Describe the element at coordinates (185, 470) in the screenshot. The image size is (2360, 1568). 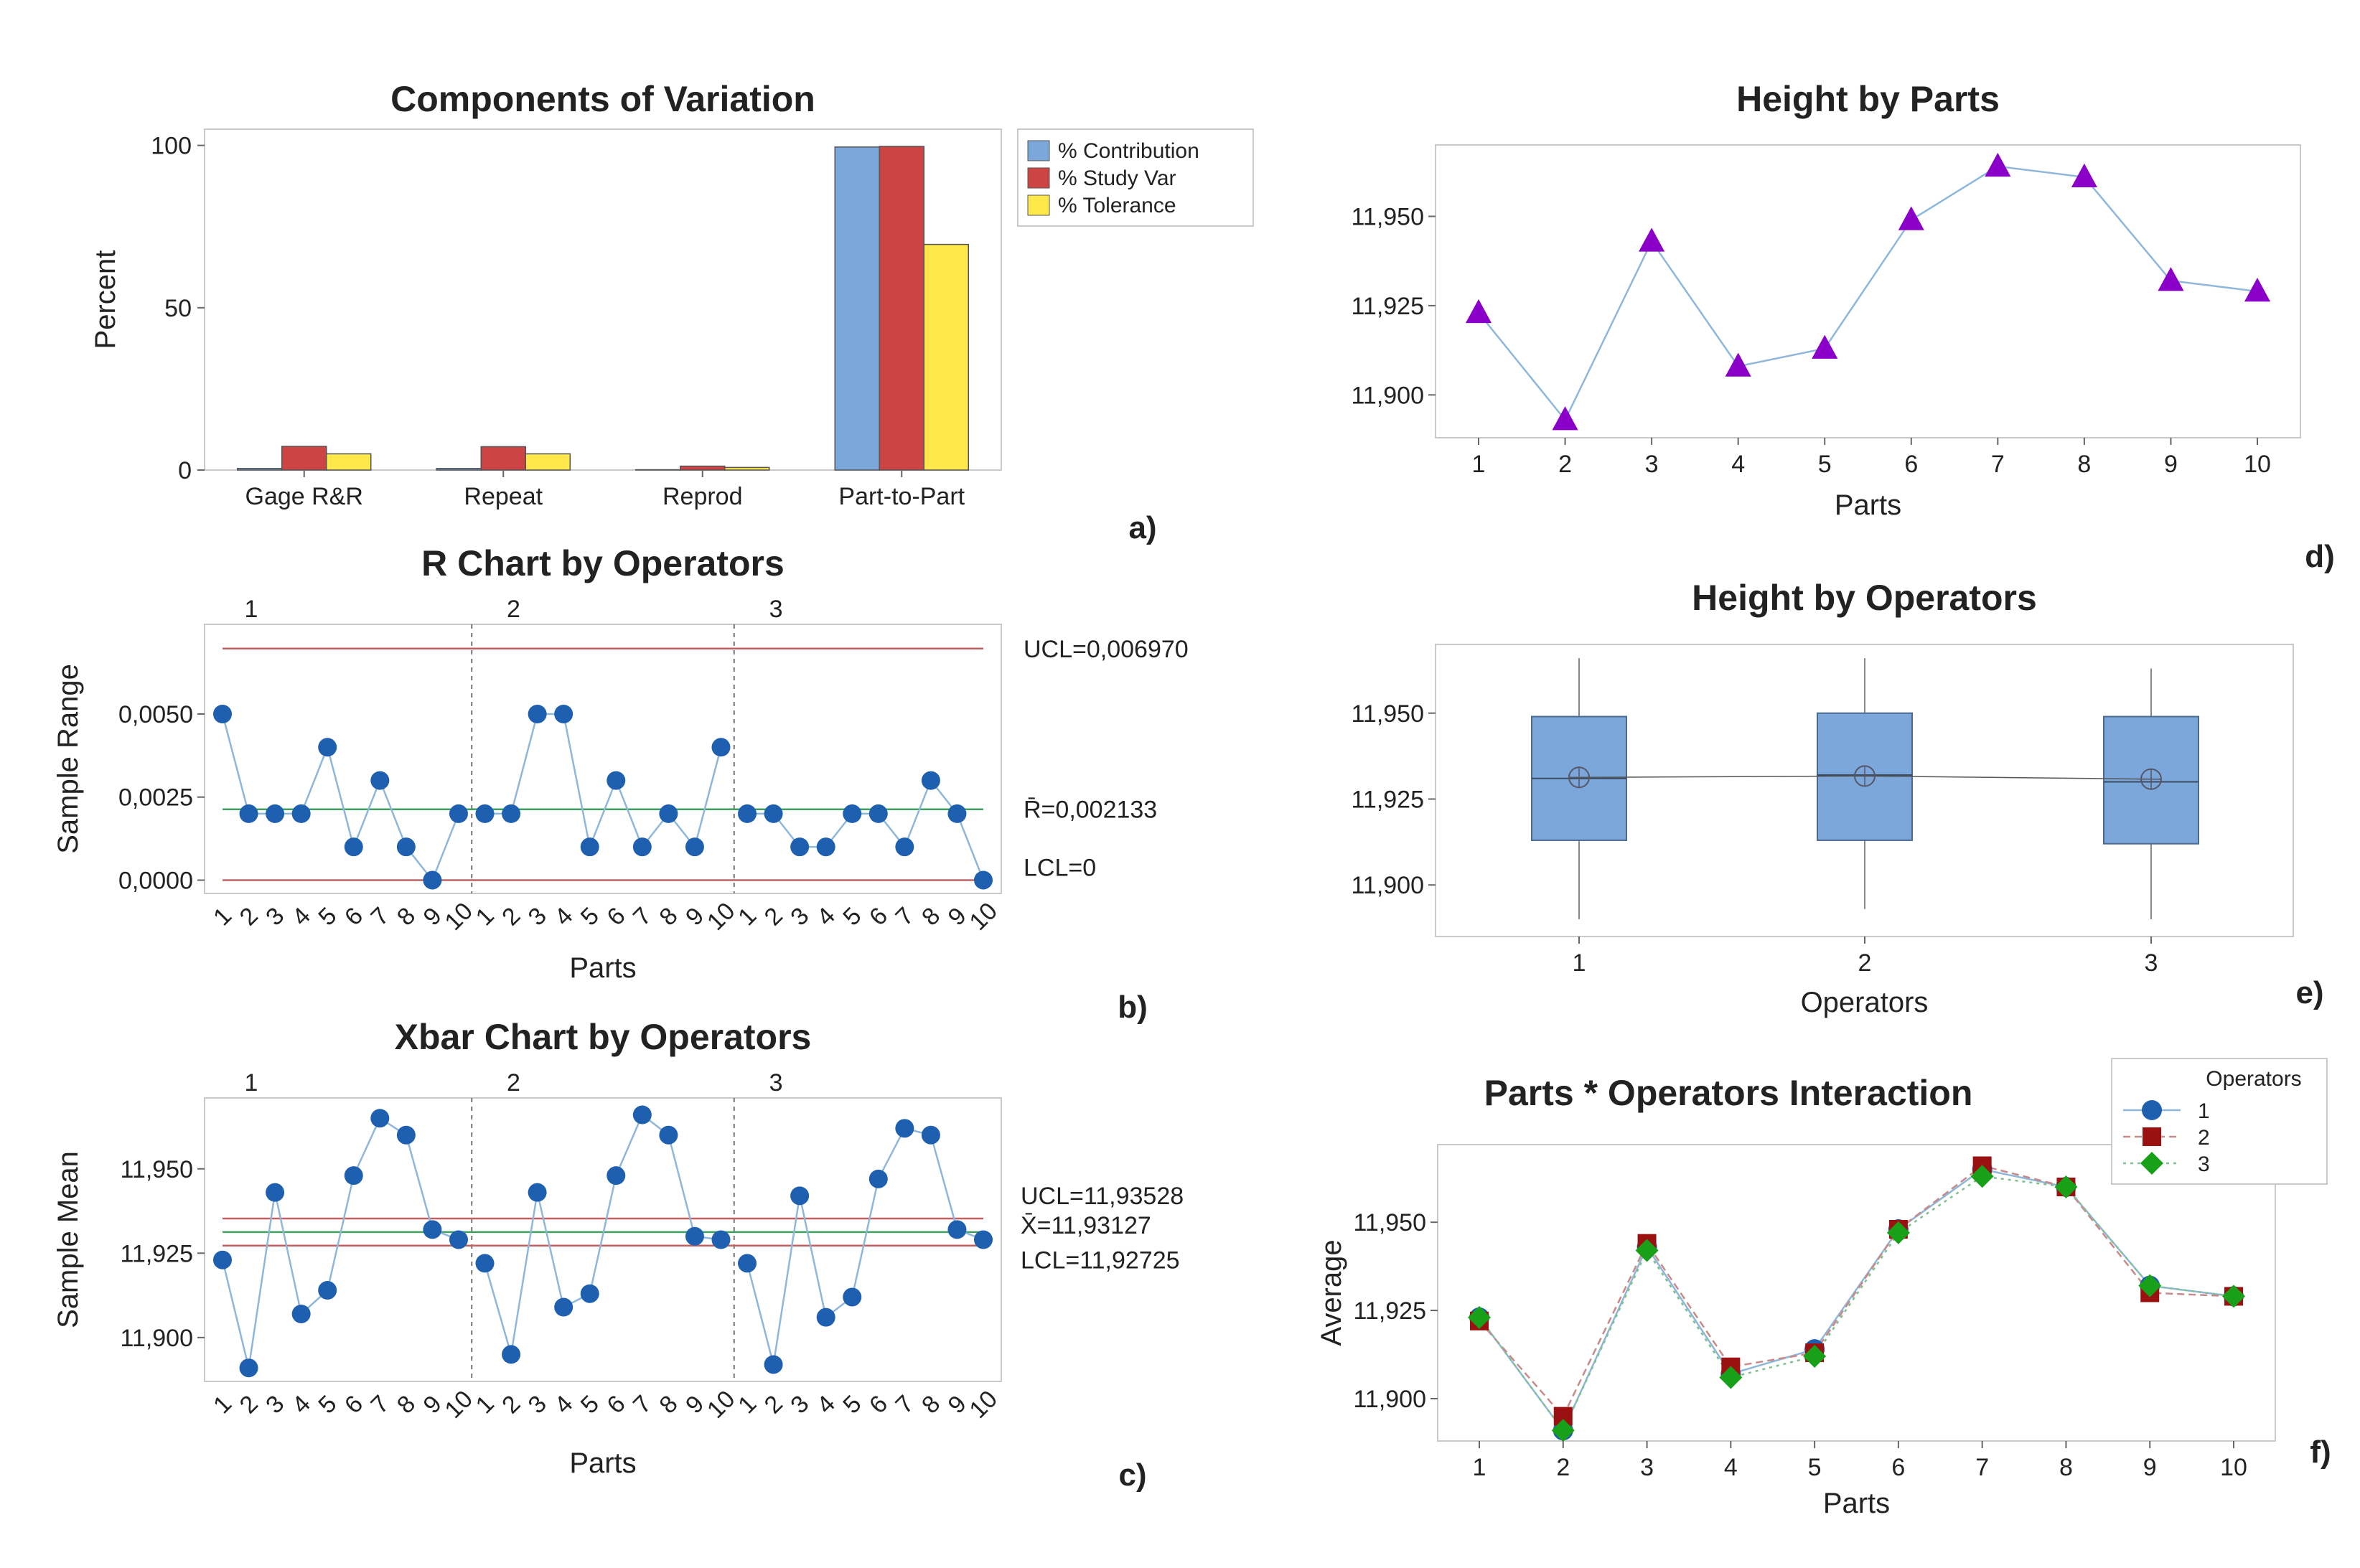
I see `y-tick-label: 0` at that location.